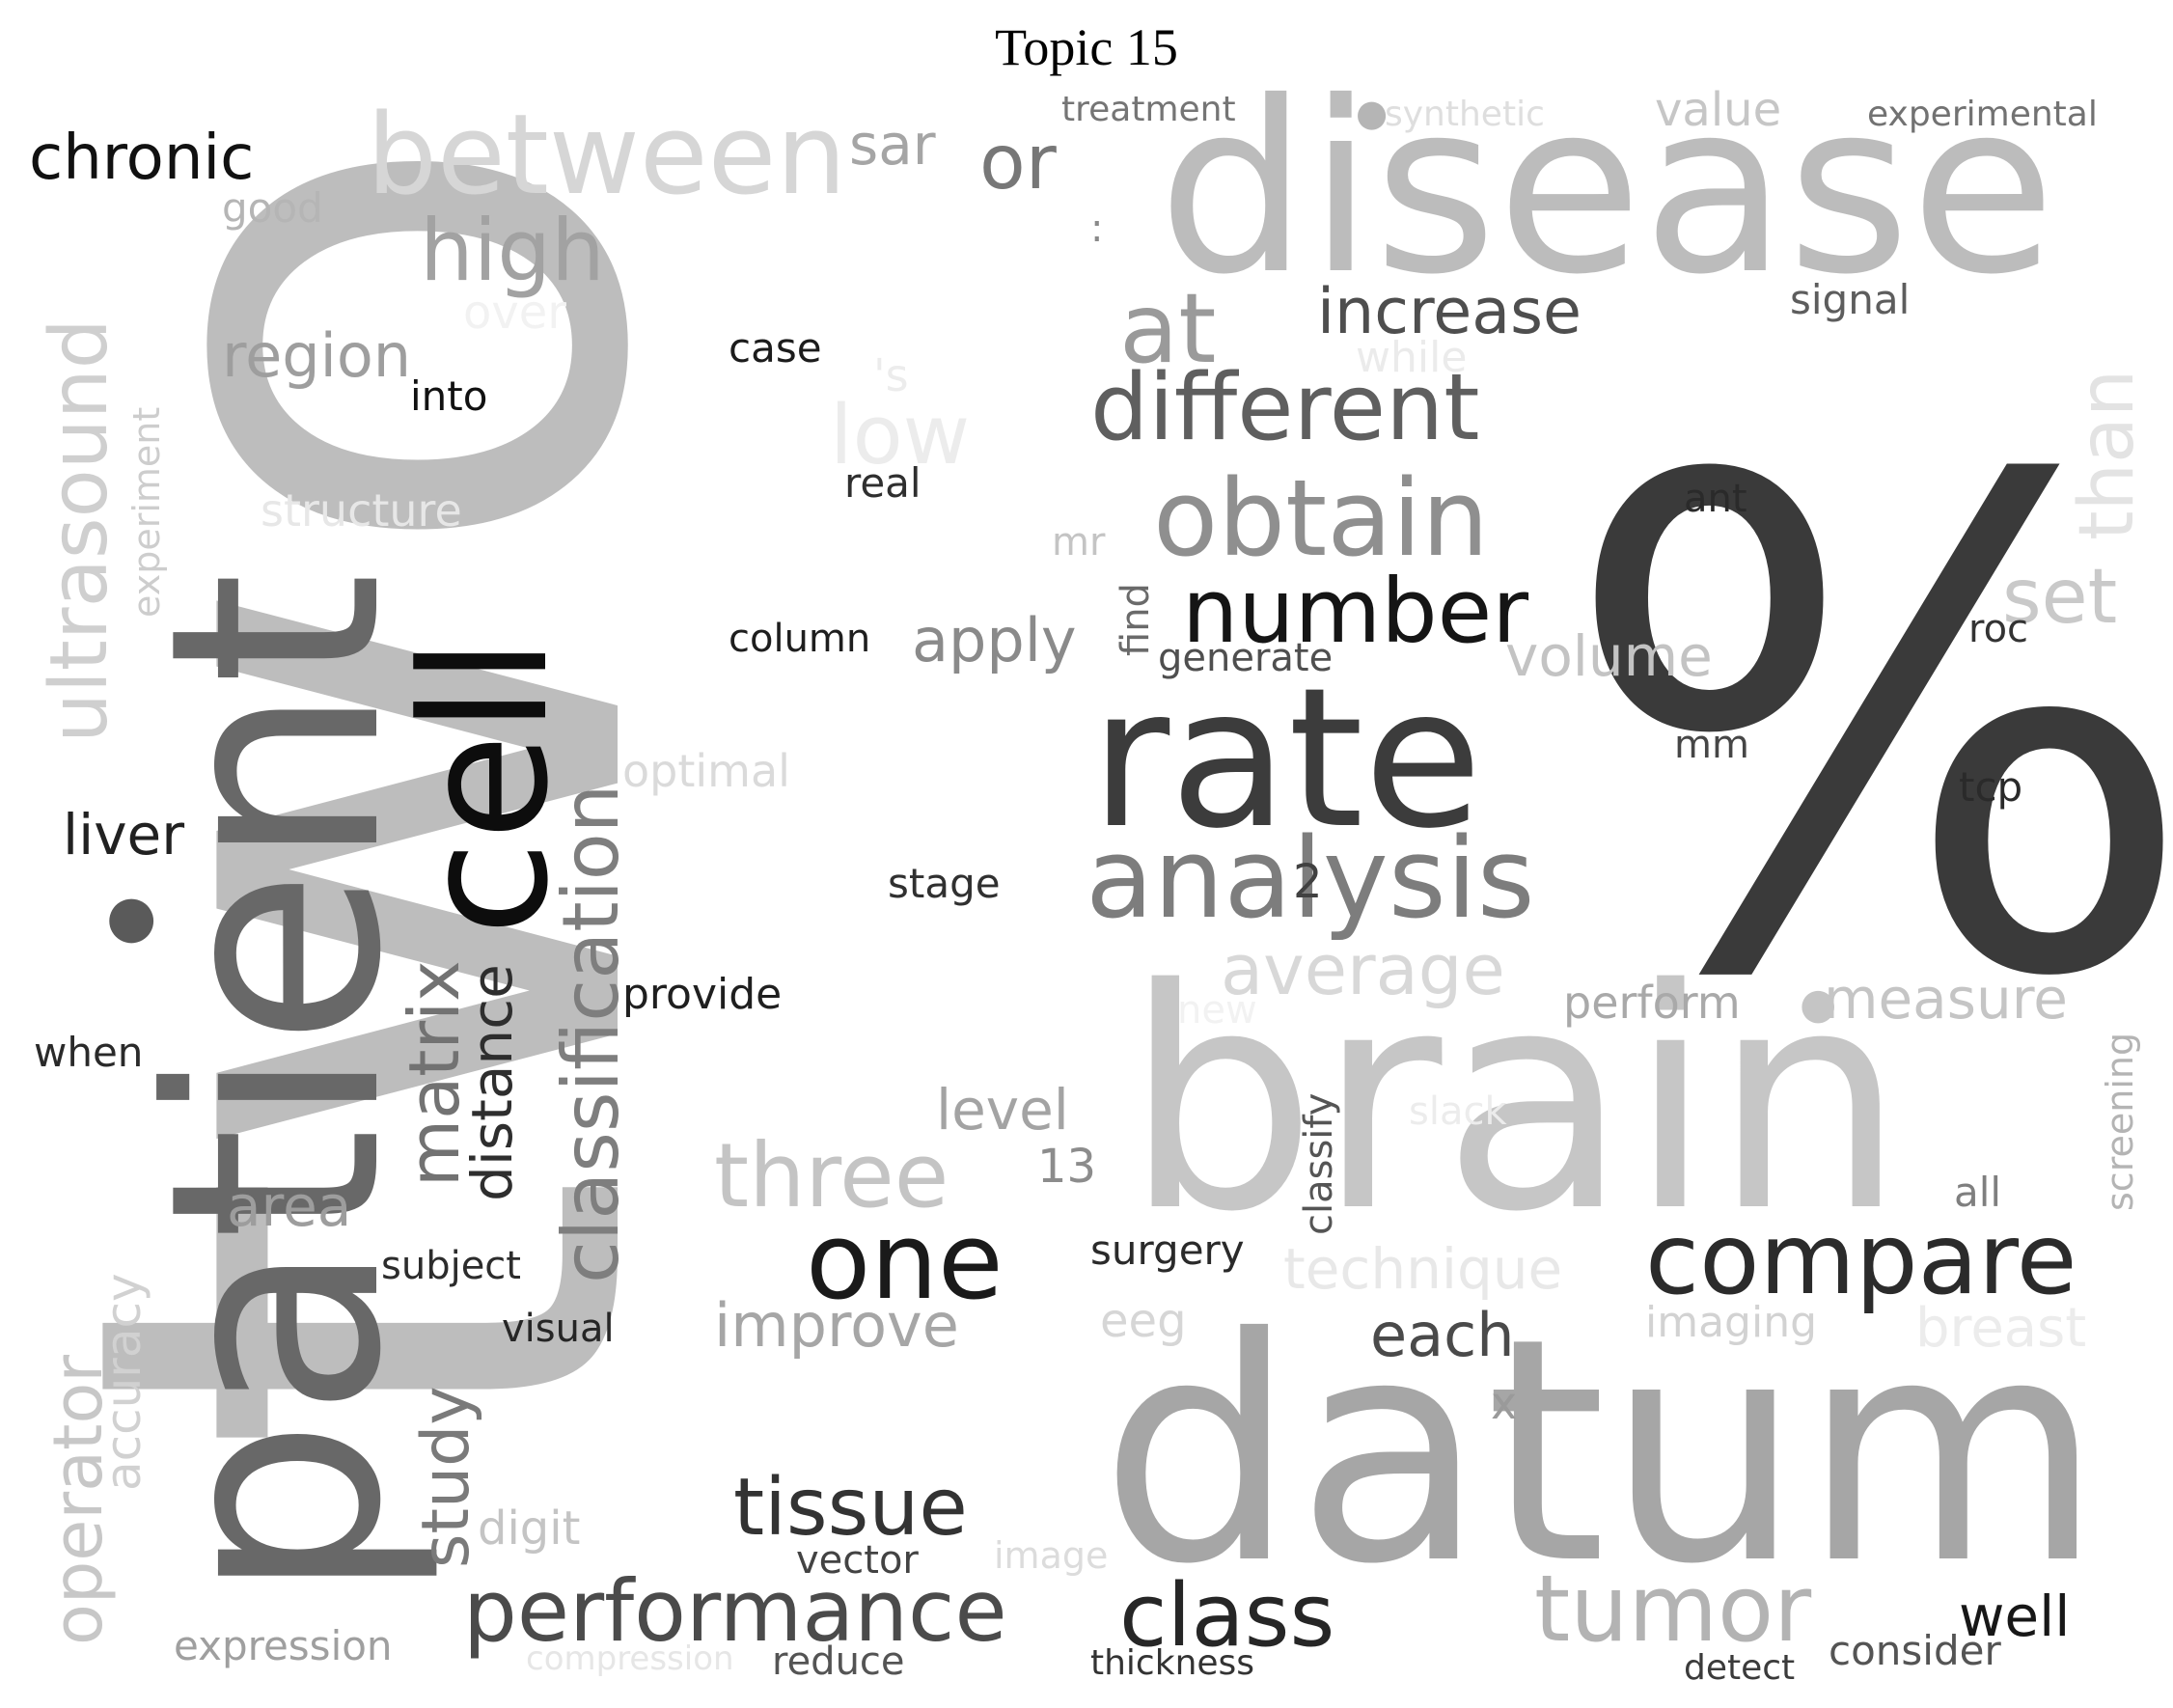 The width and height of the screenshot is (2173, 1708). I want to click on word-obtain-10: obtain, so click(1321, 518).